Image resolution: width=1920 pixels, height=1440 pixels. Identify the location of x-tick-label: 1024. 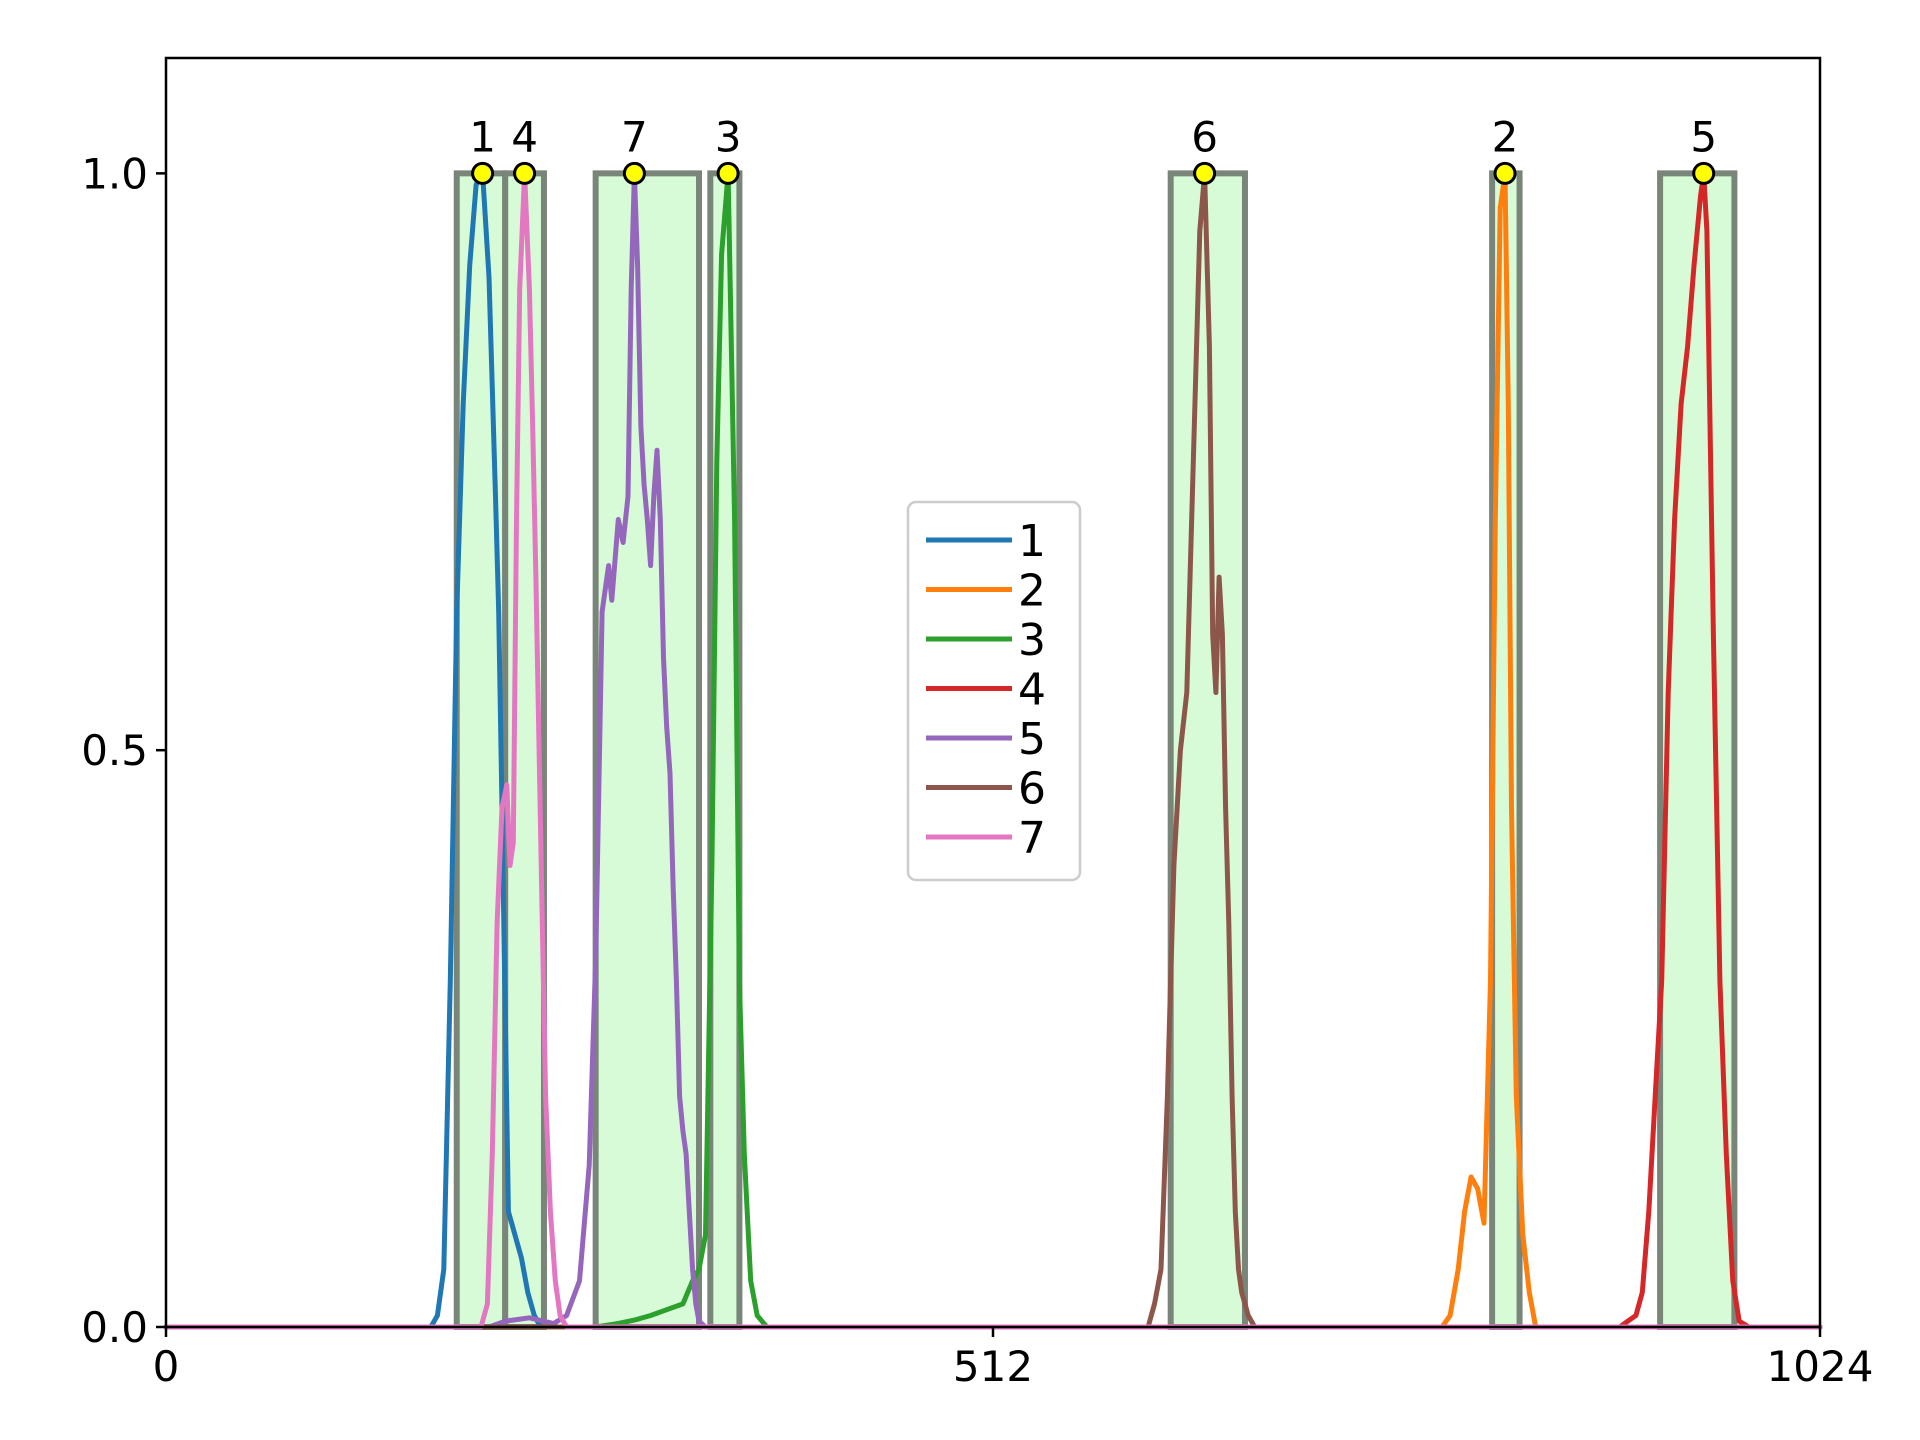
(1820, 1366).